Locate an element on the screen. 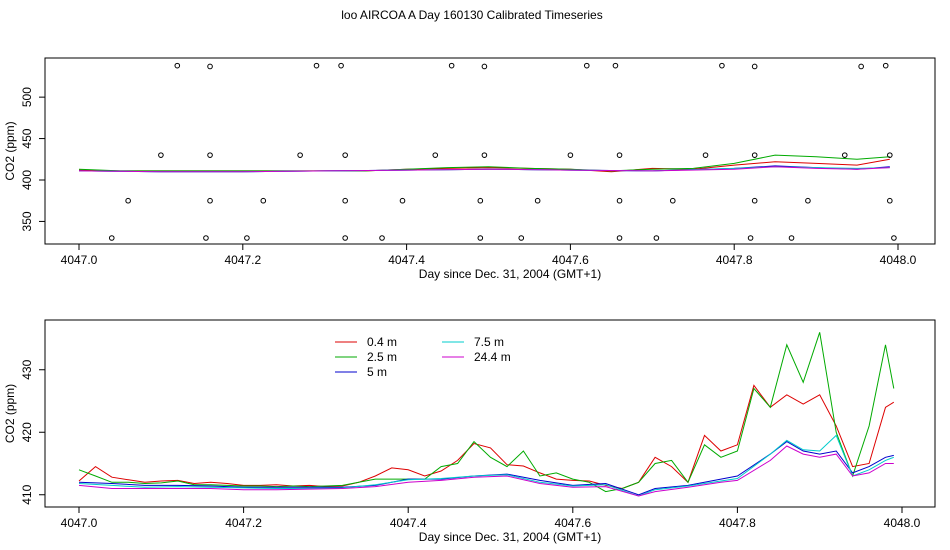 The width and height of the screenshot is (950, 550). top-y-axis-label: CO2 (ppm) is located at coordinates (10, 150).